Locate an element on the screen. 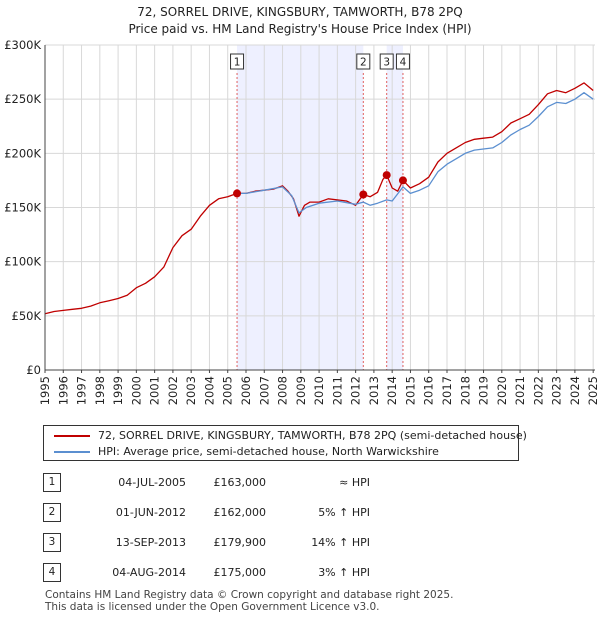  sale-number-badge: 2 is located at coordinates (52, 512).